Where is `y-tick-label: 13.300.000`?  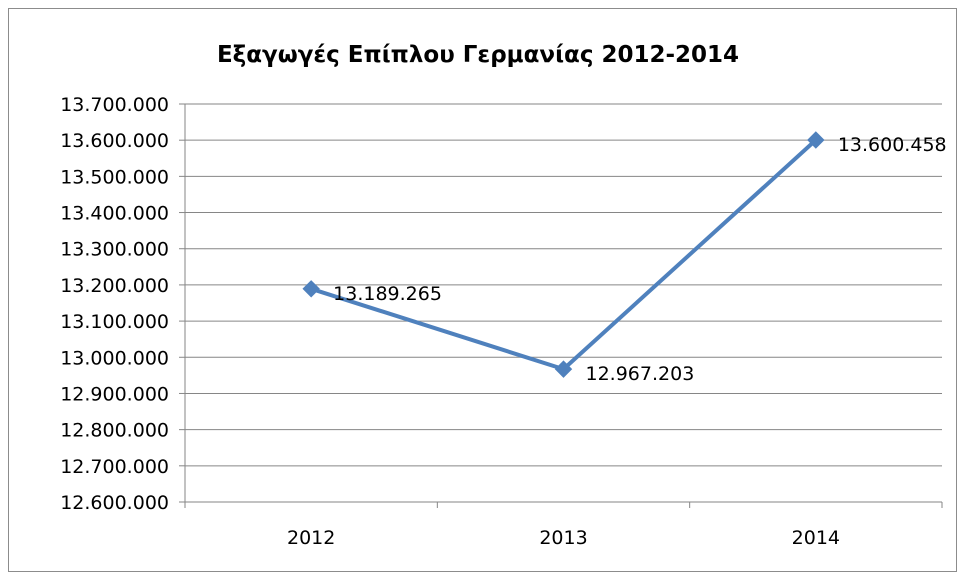
y-tick-label: 13.300.000 is located at coordinates (114, 250).